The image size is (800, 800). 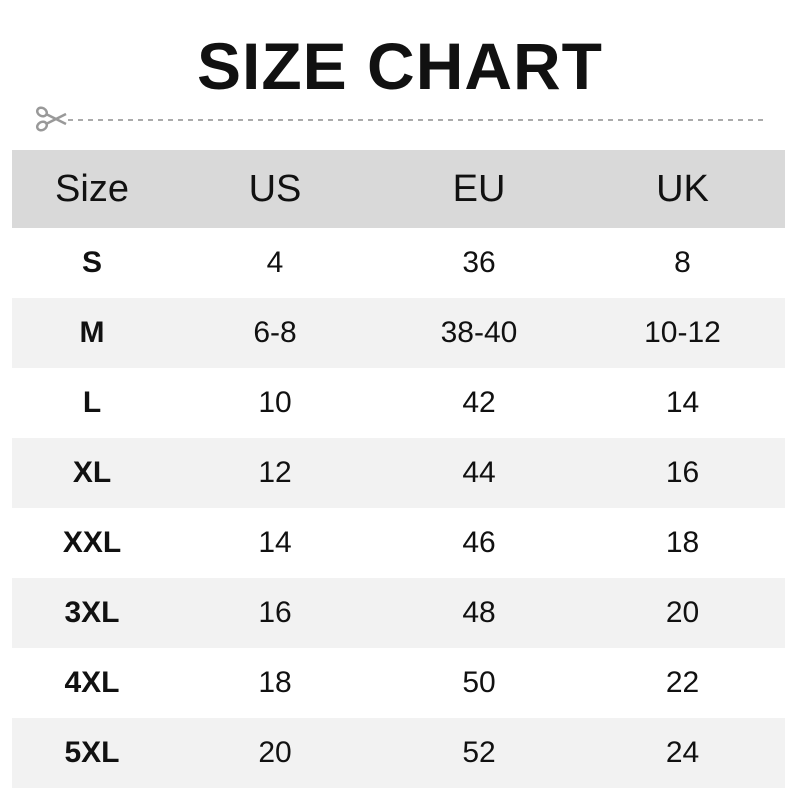 I want to click on cell-eu: 50, so click(x=479, y=682).